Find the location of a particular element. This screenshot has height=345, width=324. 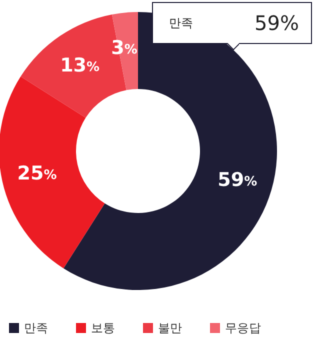

legend-label: 보통 is located at coordinates (103, 328).